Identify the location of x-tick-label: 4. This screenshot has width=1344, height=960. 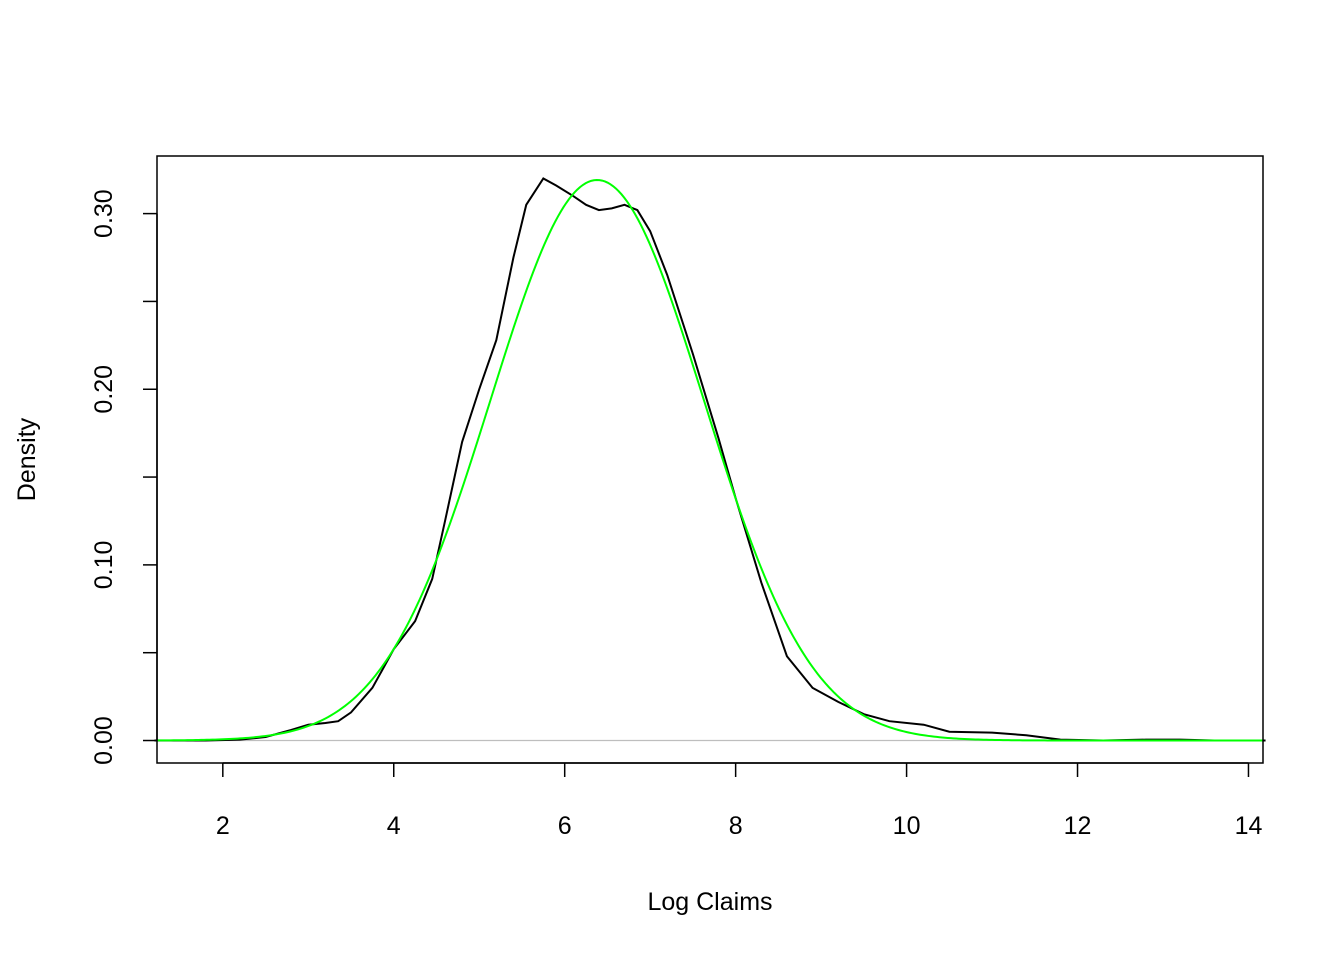
(394, 826).